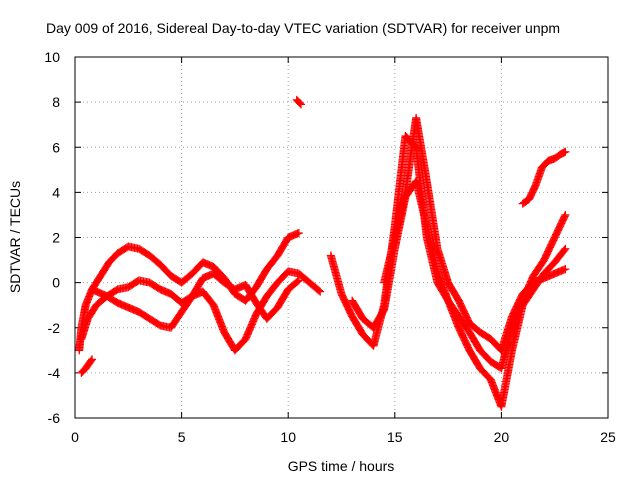 This screenshot has width=640, height=480. What do you see at coordinates (395, 437) in the screenshot?
I see `x-tick-label: 15` at bounding box center [395, 437].